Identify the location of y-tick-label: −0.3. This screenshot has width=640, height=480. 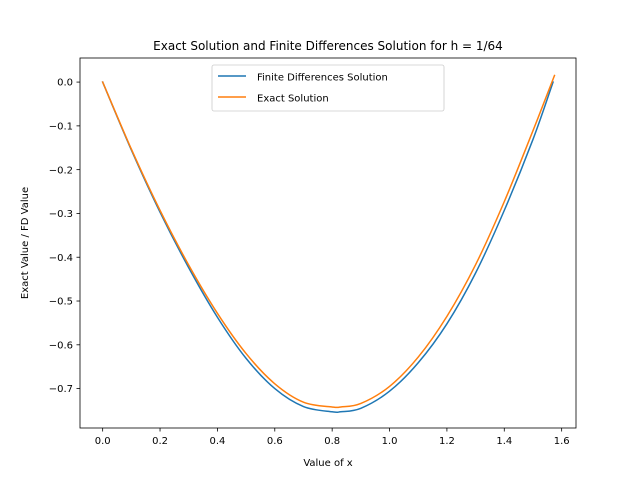
(61, 214).